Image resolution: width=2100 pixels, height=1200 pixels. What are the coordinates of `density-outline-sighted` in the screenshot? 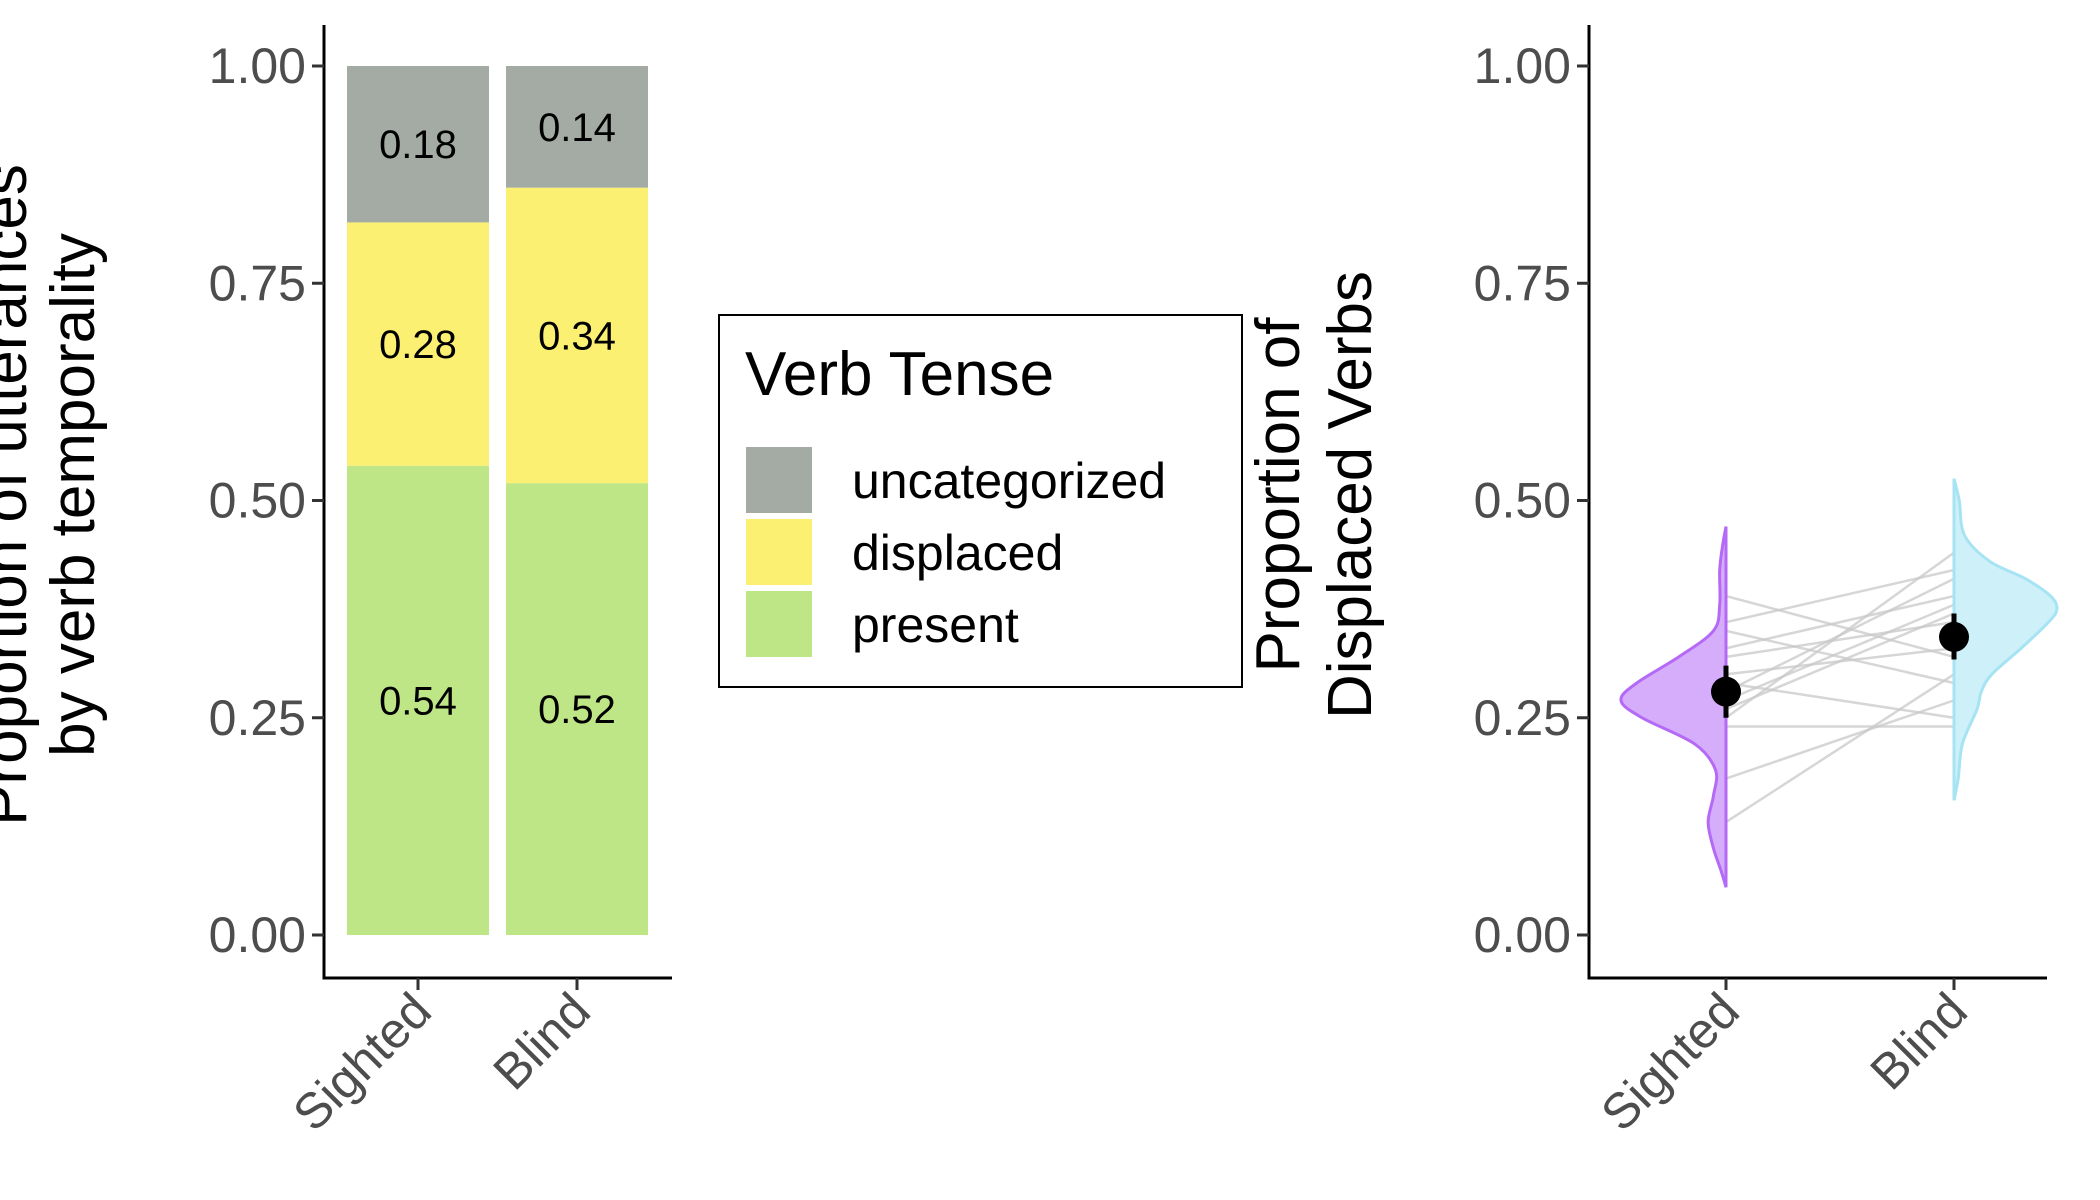 It's located at (1673, 707).